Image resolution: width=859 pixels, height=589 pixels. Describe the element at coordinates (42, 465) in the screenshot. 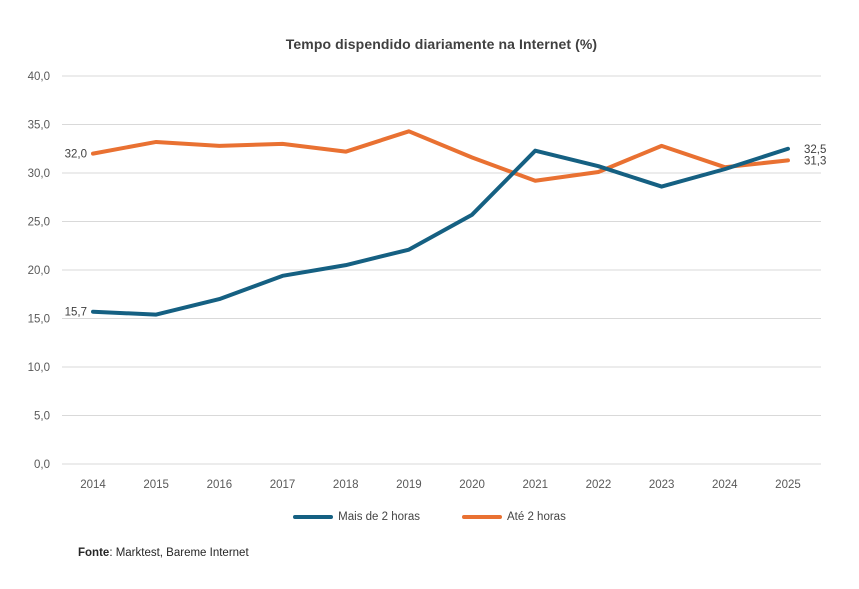

I see `y-axis-tick-label: 0,0` at that location.